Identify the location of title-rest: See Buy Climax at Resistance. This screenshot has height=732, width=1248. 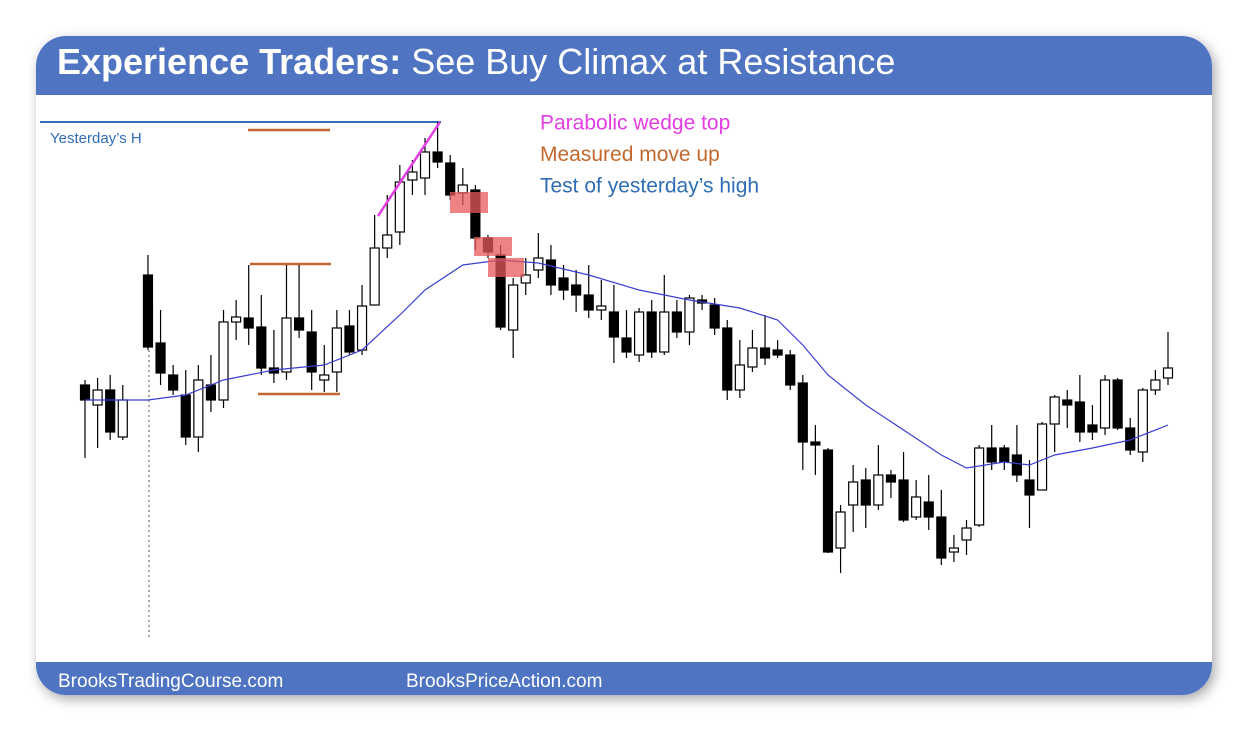
(653, 61).